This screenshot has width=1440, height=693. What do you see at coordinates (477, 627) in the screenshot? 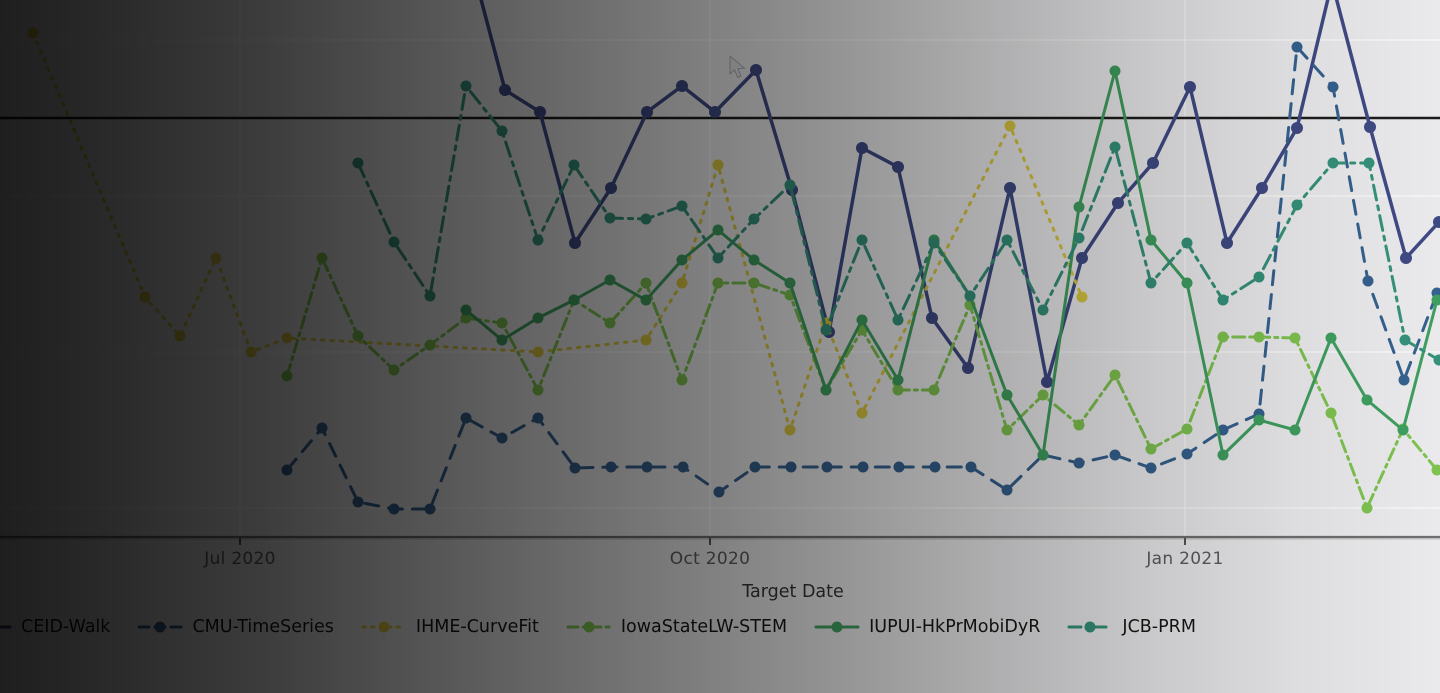
I see `legend-label: IHME-CurveFit` at bounding box center [477, 627].